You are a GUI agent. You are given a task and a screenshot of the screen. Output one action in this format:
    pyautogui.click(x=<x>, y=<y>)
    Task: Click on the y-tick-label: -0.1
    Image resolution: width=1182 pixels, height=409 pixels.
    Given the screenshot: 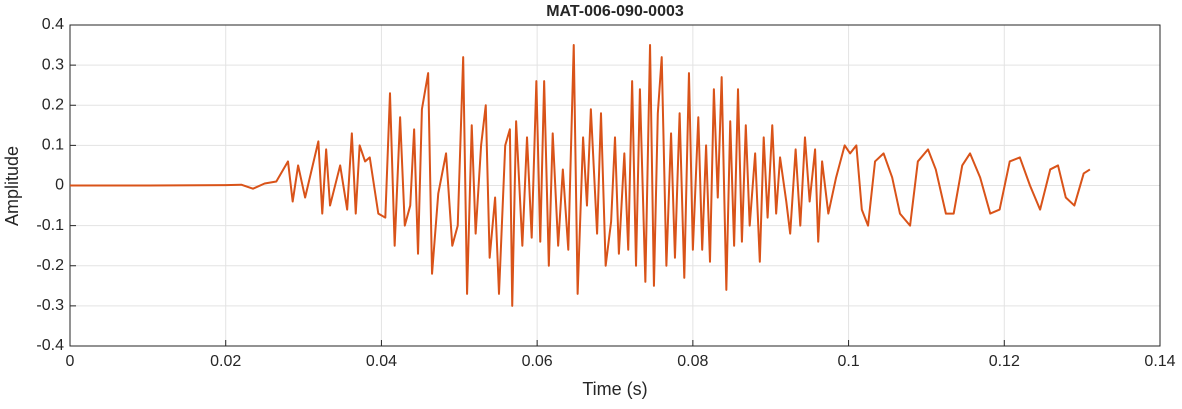 What is the action you would take?
    pyautogui.click(x=50, y=225)
    